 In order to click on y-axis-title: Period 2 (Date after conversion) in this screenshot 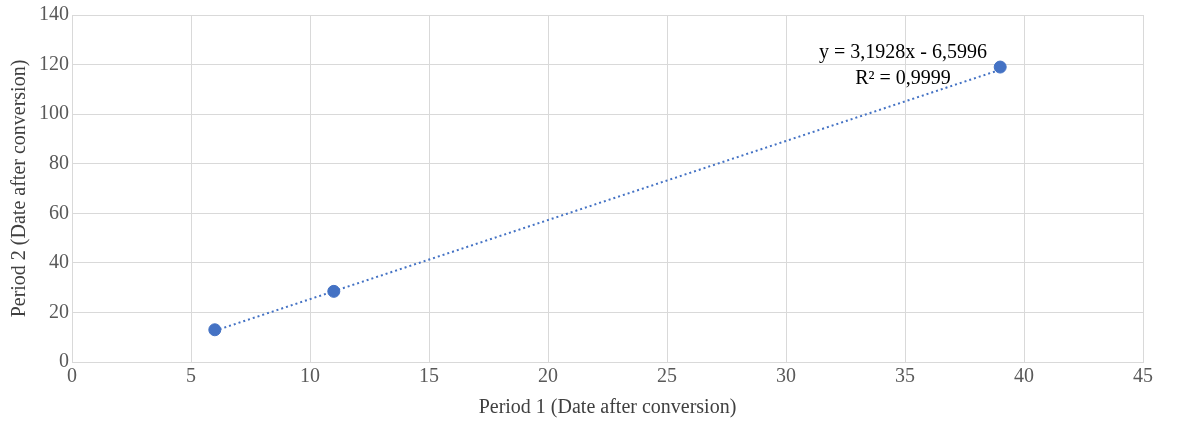, I will do `click(19, 188)`.